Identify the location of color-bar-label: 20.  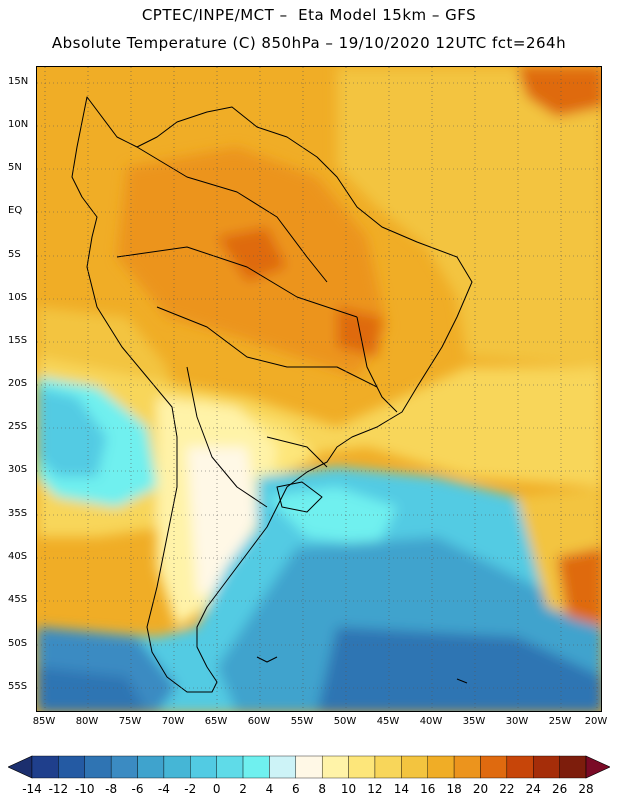
(480, 789).